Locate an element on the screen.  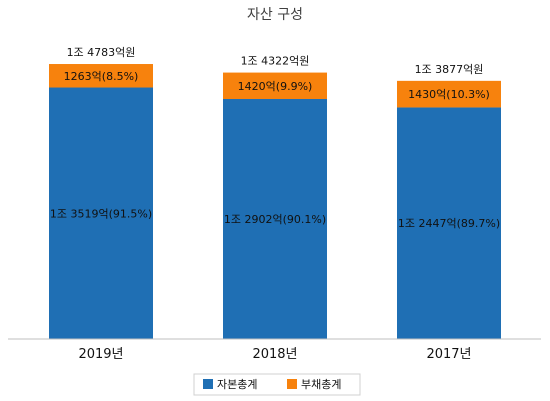
bar-segment-label: 1조 2902억(90.1%) is located at coordinates (275, 219).